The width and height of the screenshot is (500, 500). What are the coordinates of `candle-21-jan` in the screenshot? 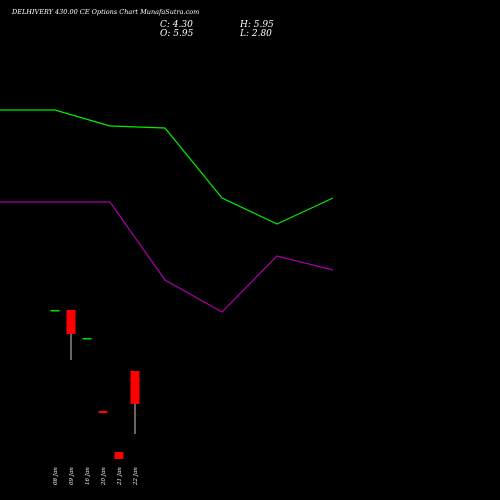 It's located at (119, 455).